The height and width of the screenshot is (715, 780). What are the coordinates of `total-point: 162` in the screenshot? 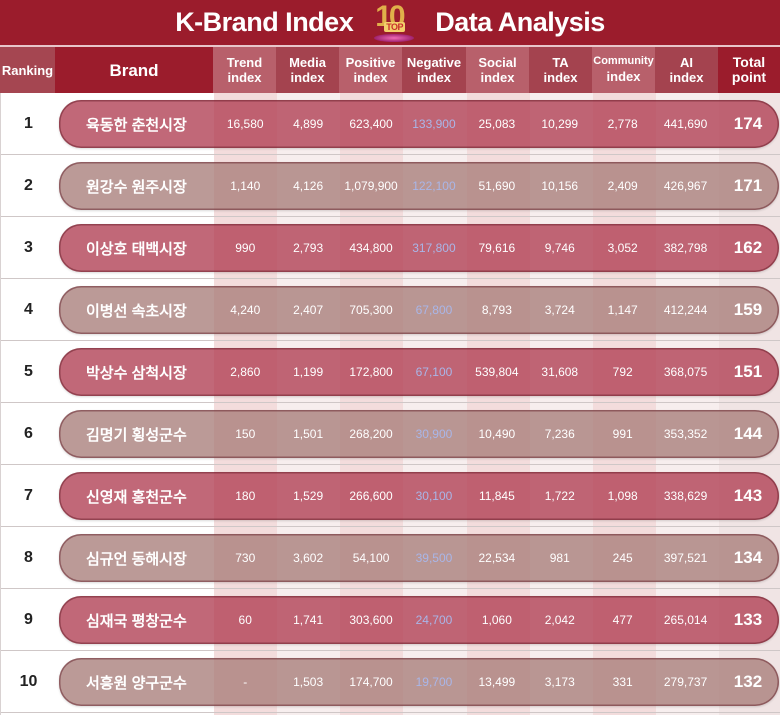 It's located at (748, 247).